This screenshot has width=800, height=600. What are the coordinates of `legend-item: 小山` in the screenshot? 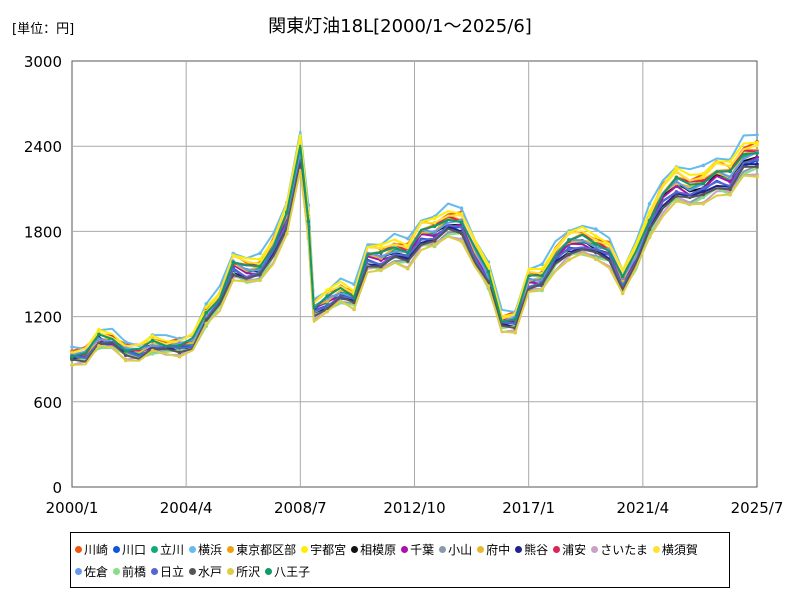 It's located at (455, 549).